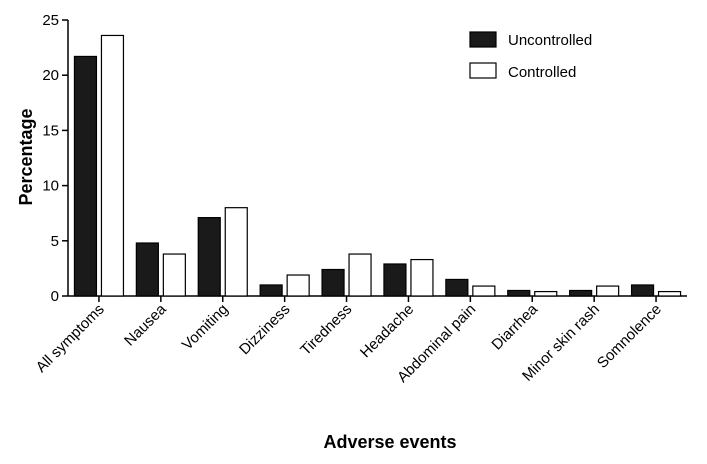 Image resolution: width=707 pixels, height=464 pixels. Describe the element at coordinates (55, 158) in the screenshot. I see `y-axis: 0 5 10 15 20 25` at that location.